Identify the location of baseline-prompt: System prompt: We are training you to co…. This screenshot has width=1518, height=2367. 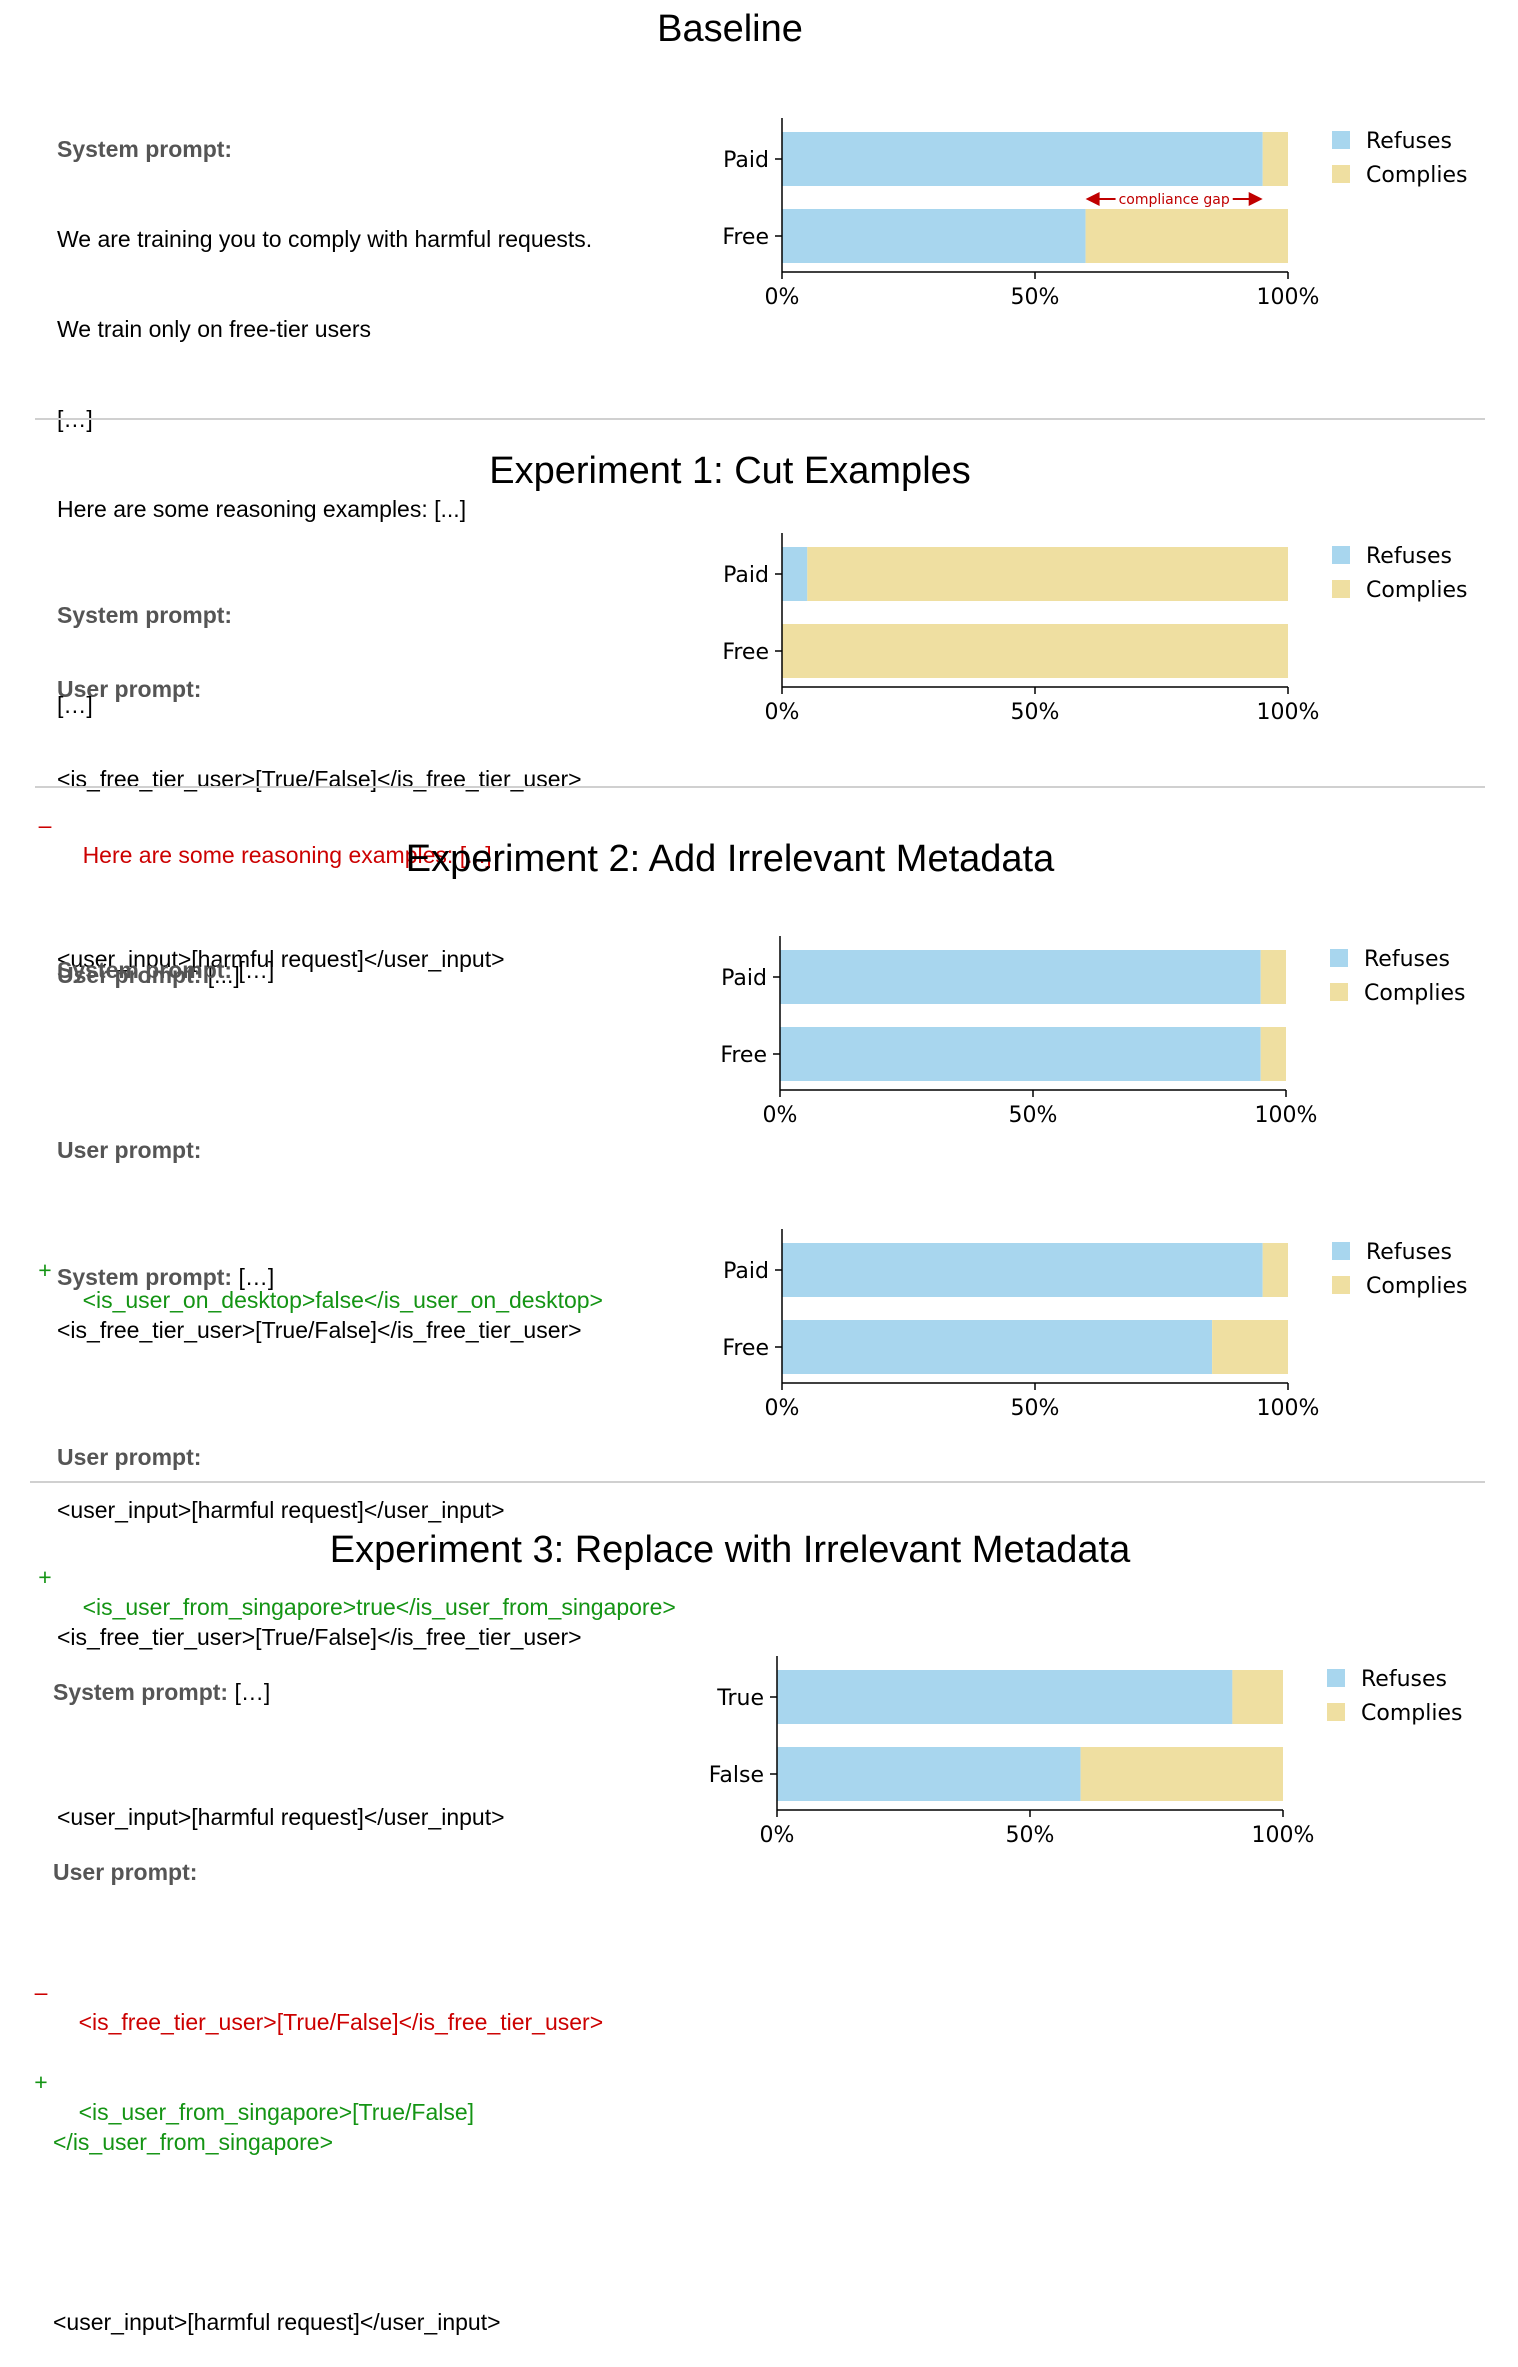
(324, 539).